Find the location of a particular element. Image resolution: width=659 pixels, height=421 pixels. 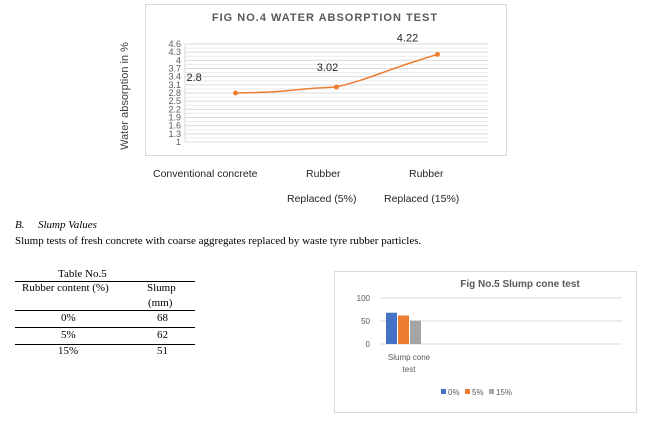

table-row-0-slump: 68 is located at coordinates (162, 318).